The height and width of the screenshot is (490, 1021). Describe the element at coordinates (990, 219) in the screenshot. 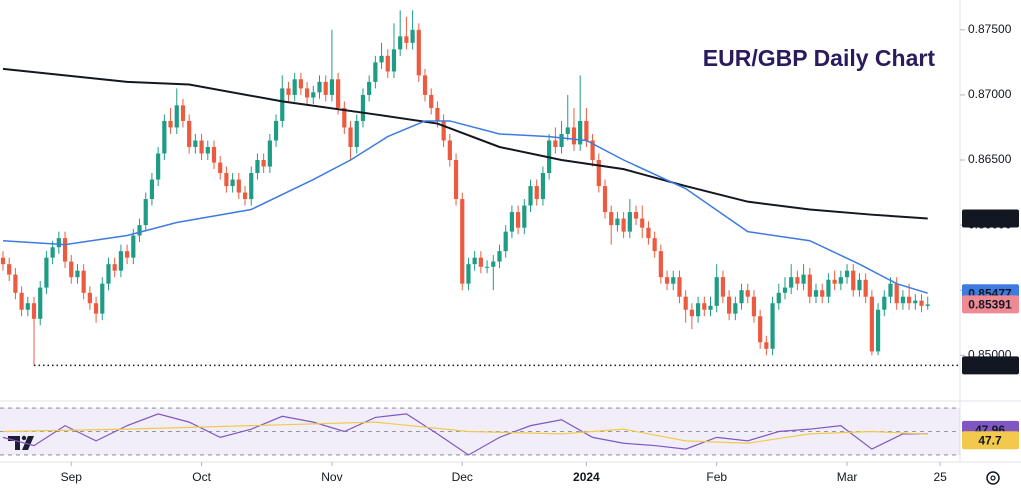

I see `ma-price-tag: 0.86051` at that location.